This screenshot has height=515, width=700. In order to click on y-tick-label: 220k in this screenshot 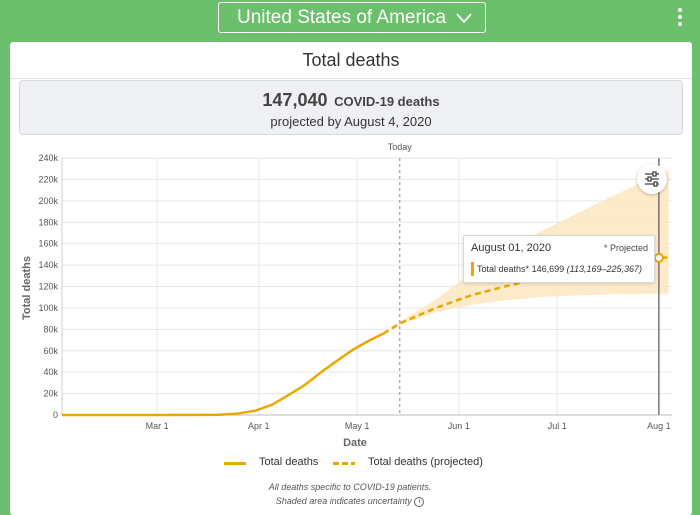, I will do `click(48, 179)`.